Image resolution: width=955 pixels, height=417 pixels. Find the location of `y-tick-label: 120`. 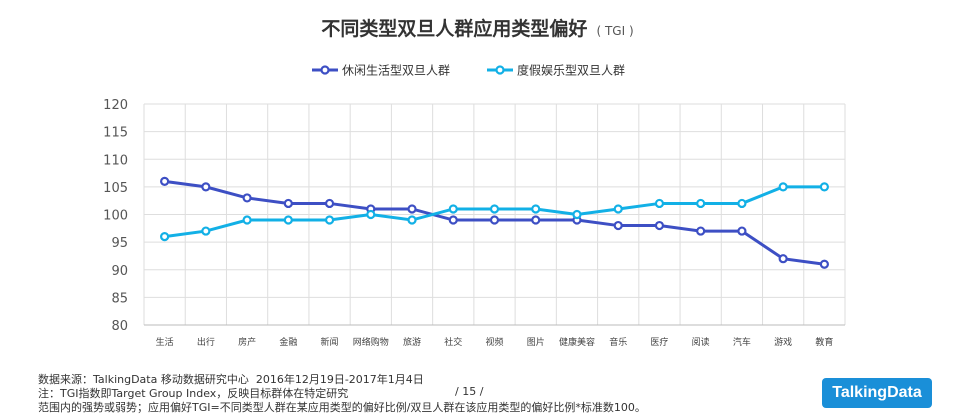

y-tick-label: 120 is located at coordinates (115, 105).